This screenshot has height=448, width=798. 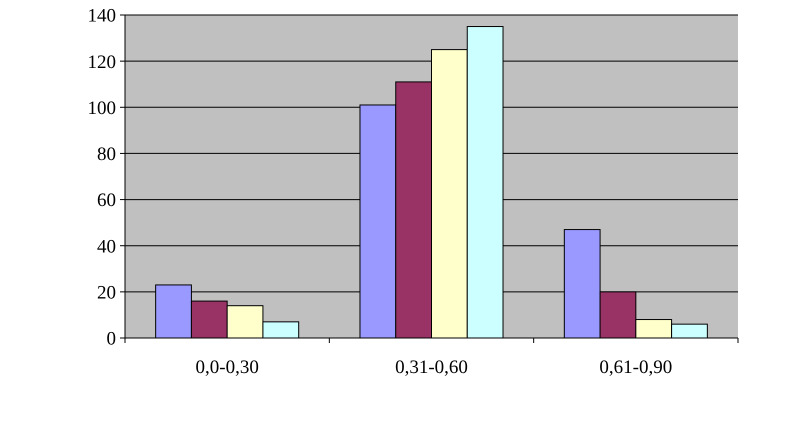 What do you see at coordinates (635, 367) in the screenshot?
I see `x-tick-label: 0,61-0,90` at bounding box center [635, 367].